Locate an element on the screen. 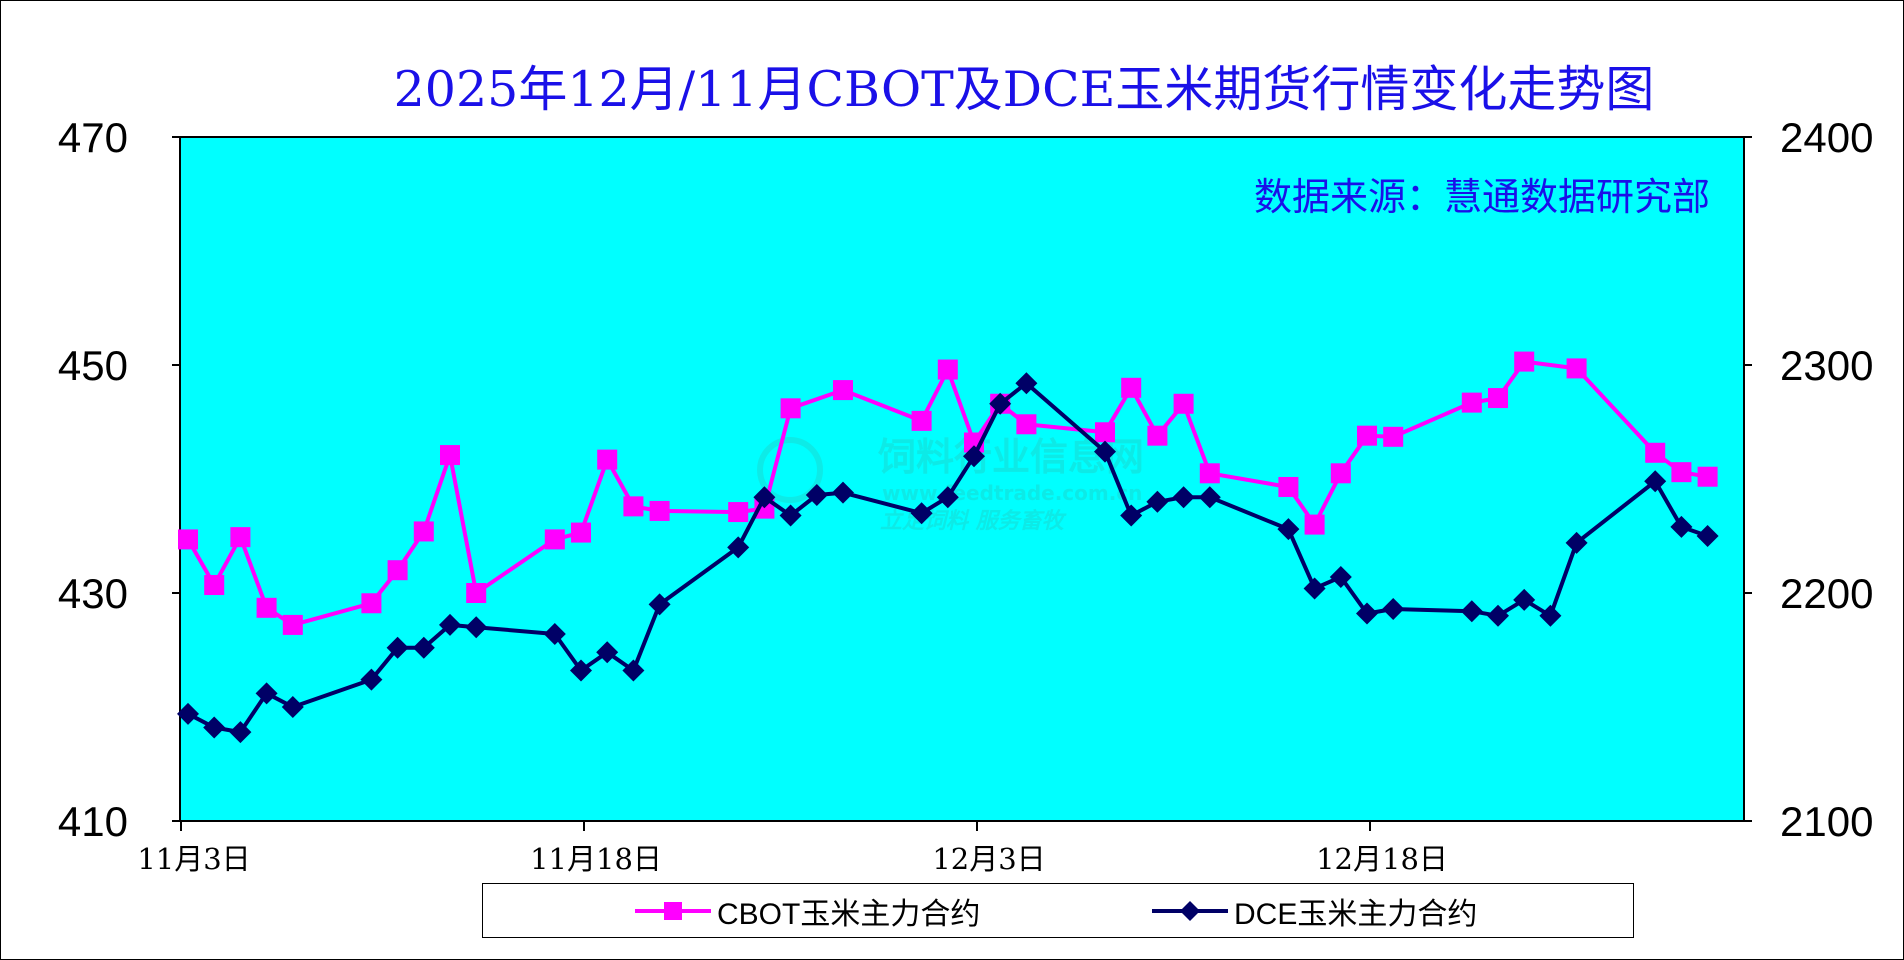 This screenshot has width=1904, height=960. chart-title: 2025年12月/11月CBOT及DCE玉米期货行情变化走势图 is located at coordinates (1024, 89).